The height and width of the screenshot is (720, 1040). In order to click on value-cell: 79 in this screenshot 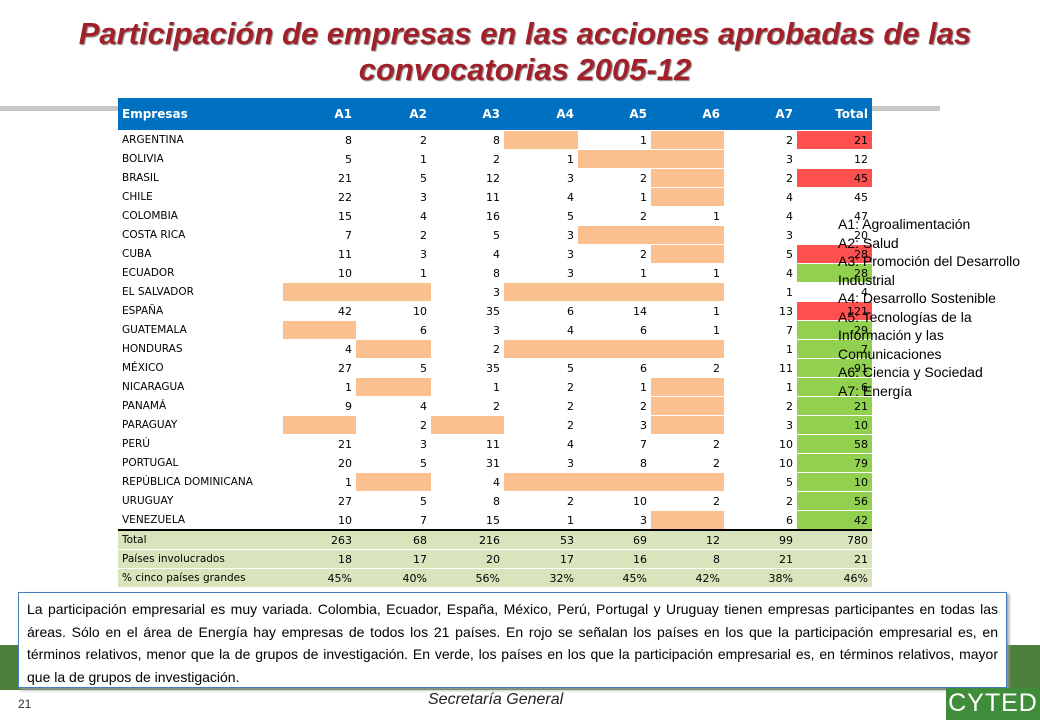, I will do `click(834, 463)`.